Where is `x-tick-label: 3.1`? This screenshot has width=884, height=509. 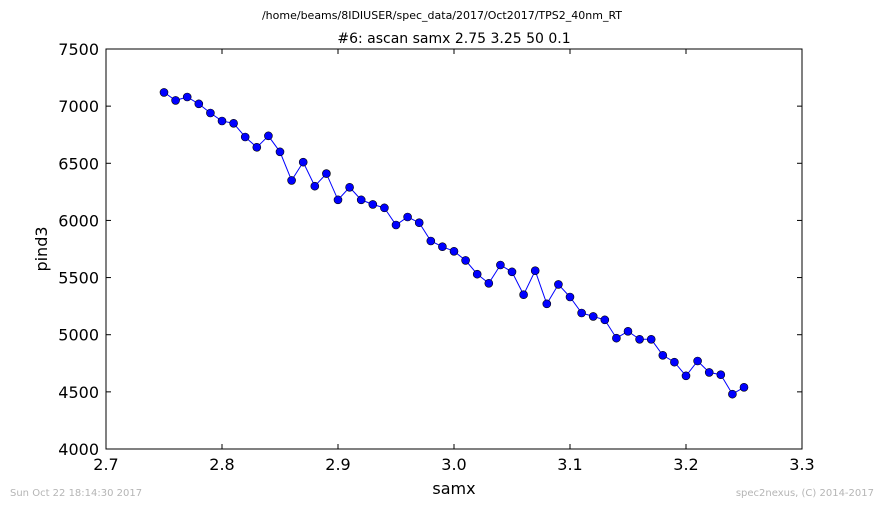
x-tick-label: 3.1 is located at coordinates (569, 464).